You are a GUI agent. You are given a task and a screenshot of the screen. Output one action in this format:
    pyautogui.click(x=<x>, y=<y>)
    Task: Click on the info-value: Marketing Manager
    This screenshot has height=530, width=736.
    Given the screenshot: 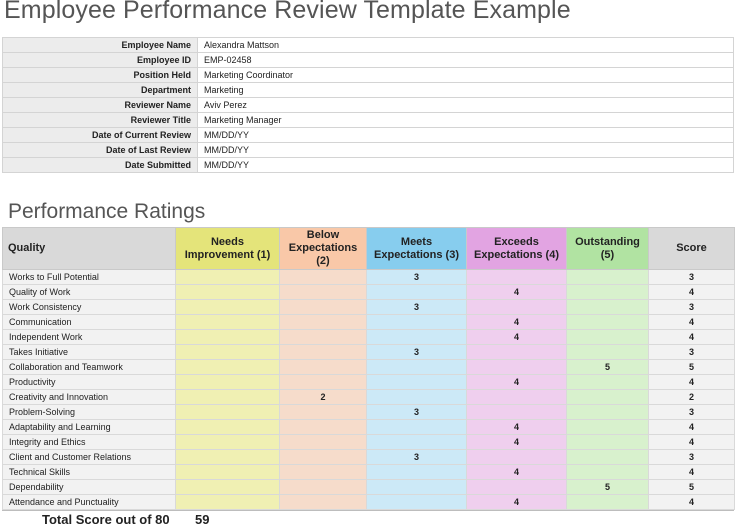 What is the action you would take?
    pyautogui.click(x=465, y=120)
    